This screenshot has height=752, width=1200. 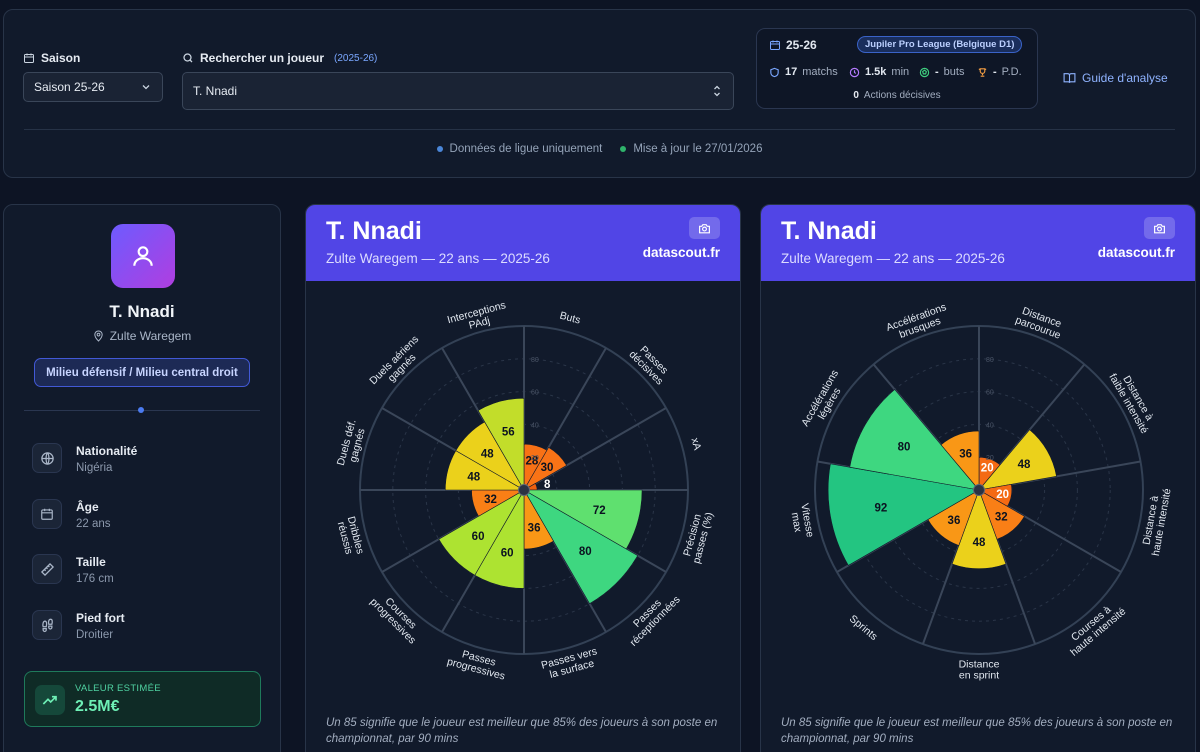 What do you see at coordinates (681, 252) in the screenshot?
I see `radar-site: datascout.fr` at bounding box center [681, 252].